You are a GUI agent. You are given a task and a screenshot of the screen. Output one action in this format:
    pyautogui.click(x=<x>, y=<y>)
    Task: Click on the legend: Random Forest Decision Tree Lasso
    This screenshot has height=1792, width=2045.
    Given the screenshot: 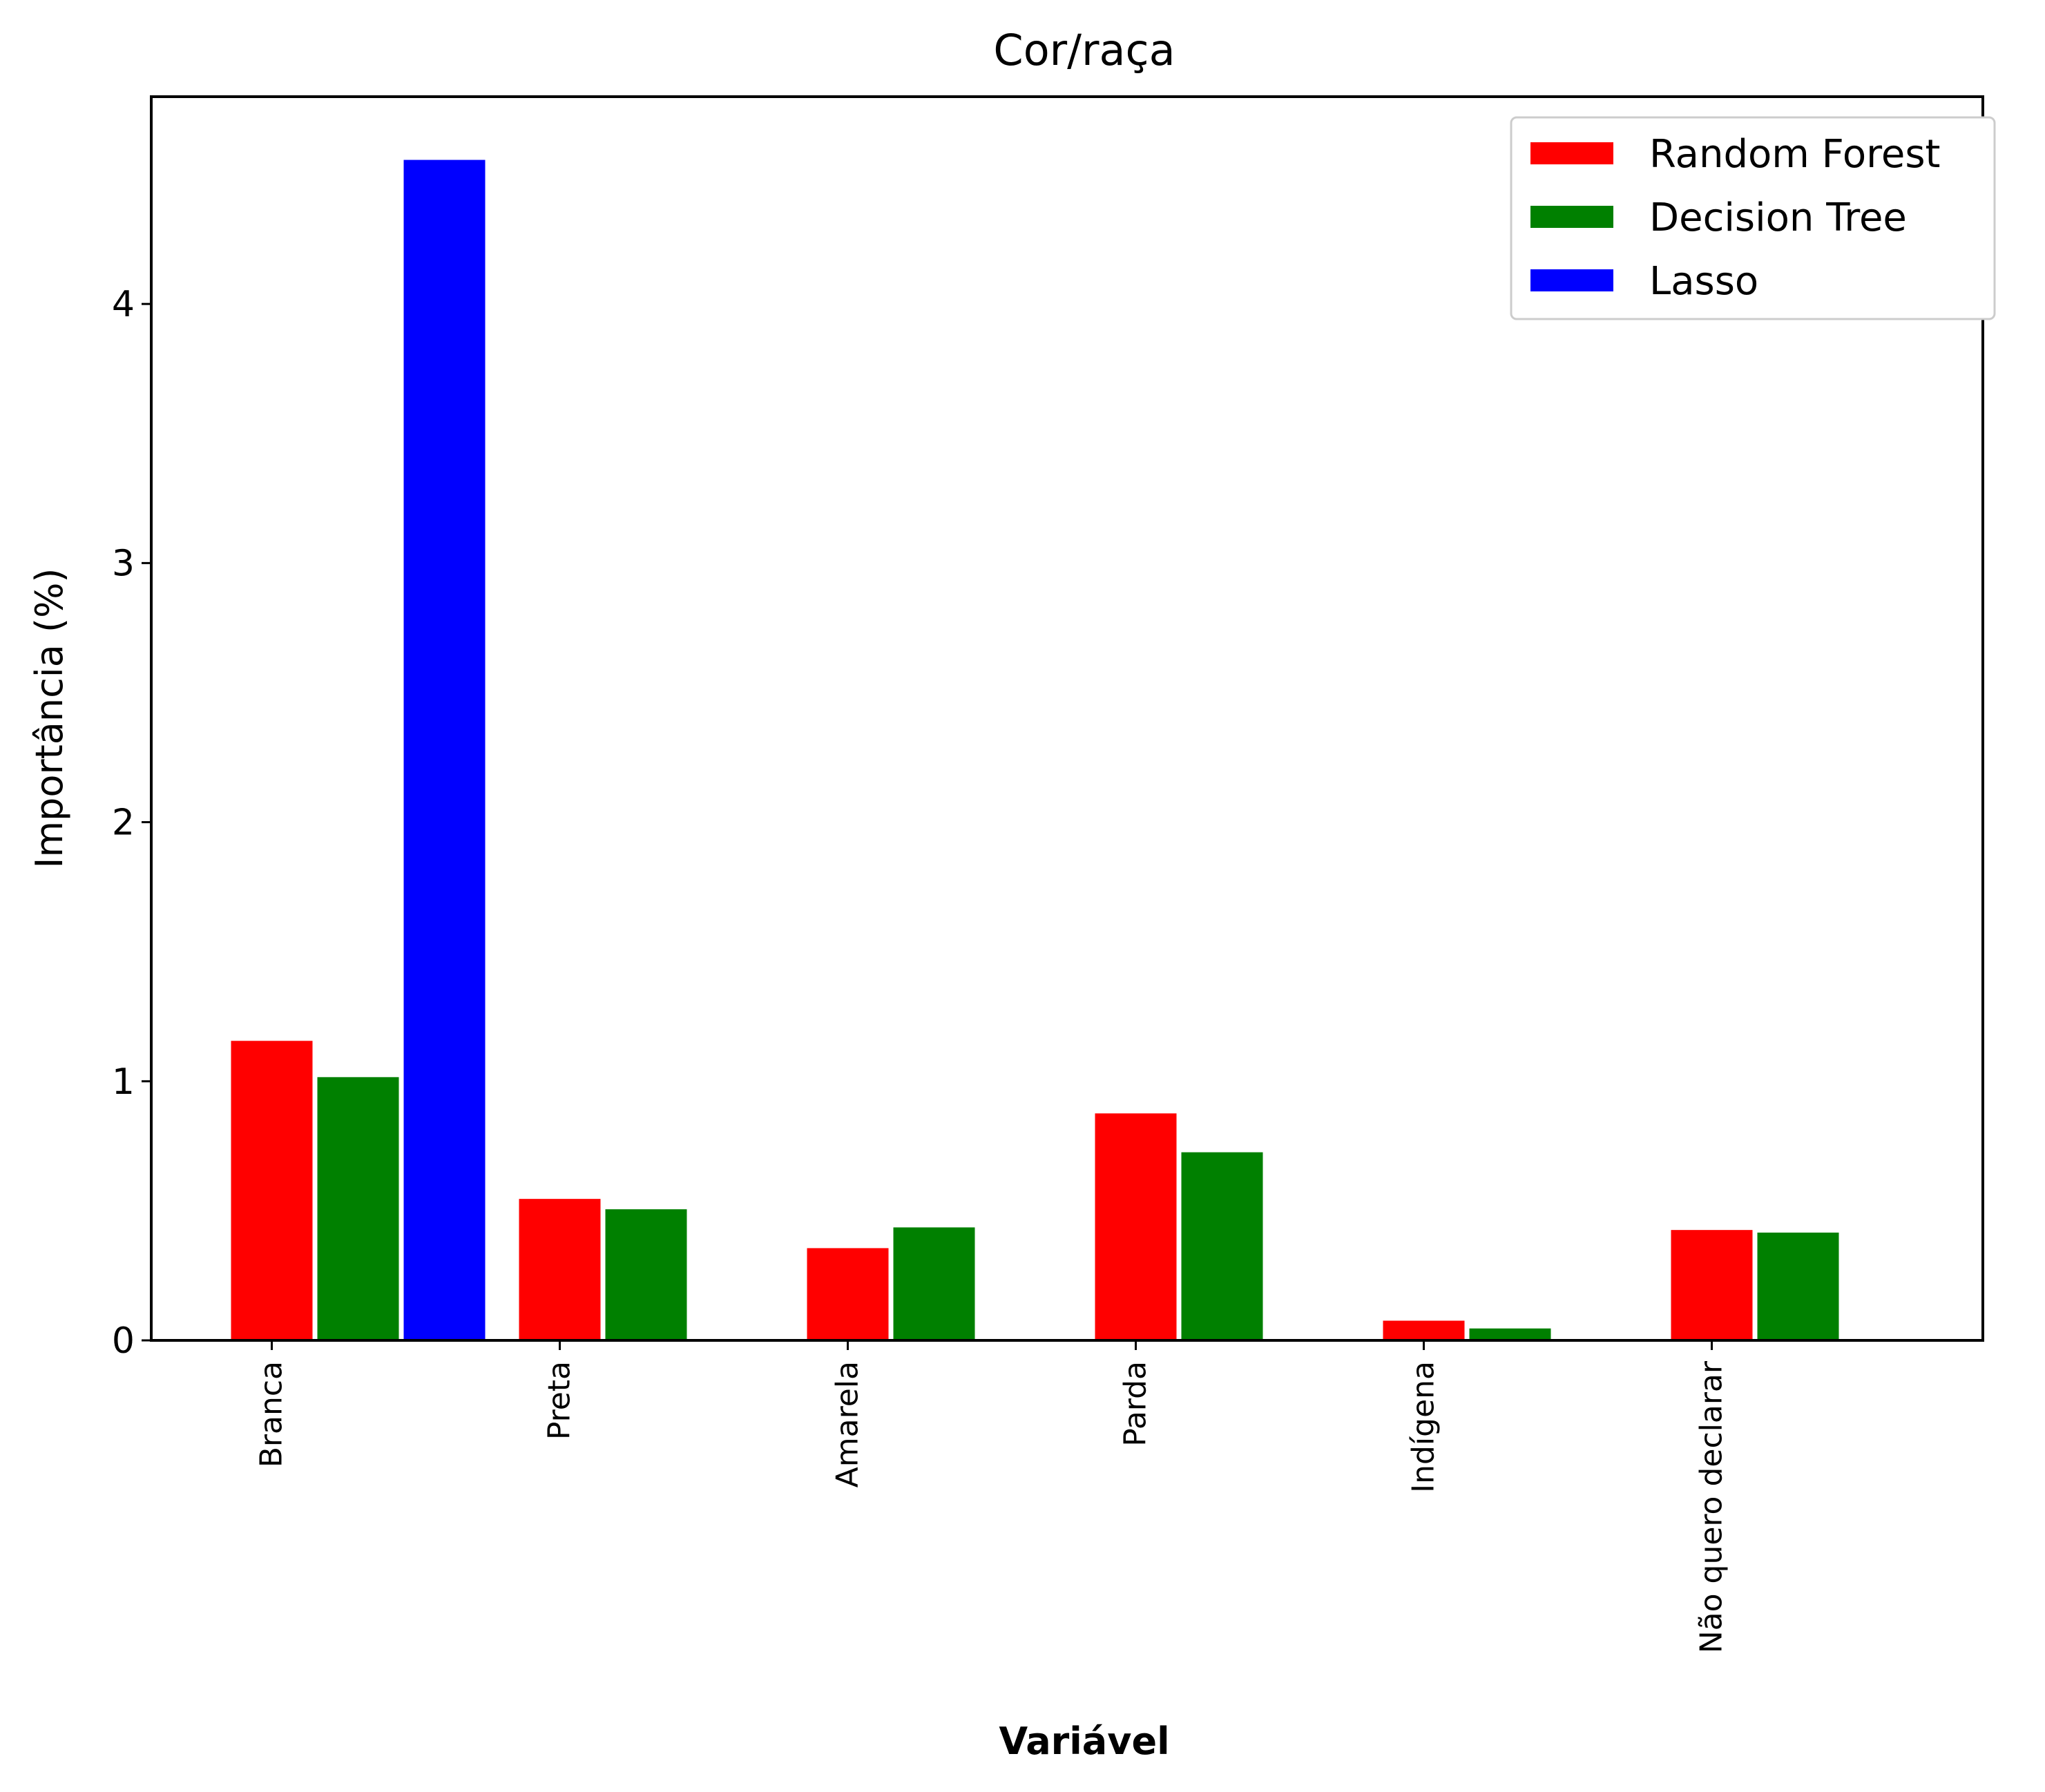 What is the action you would take?
    pyautogui.click(x=1753, y=218)
    